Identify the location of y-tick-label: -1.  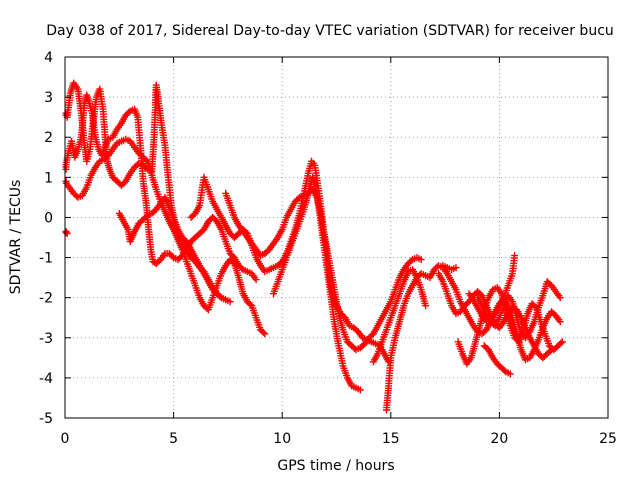
(46, 259).